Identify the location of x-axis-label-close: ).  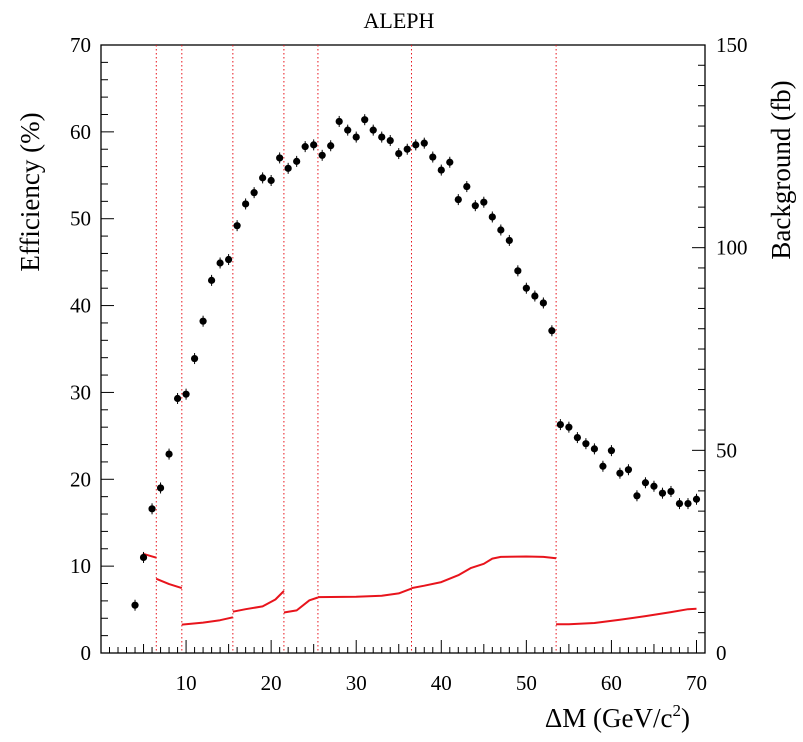
(685, 718).